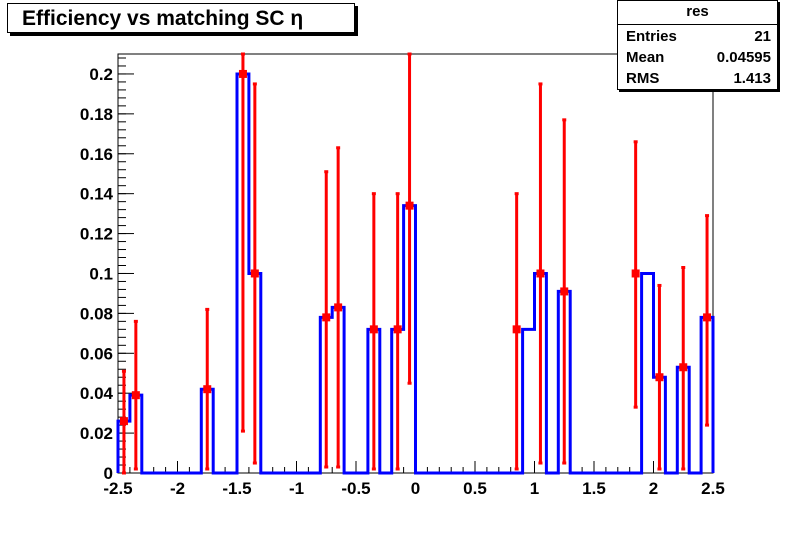 This screenshot has height=544, width=792. I want to click on x-tick-label: -2, so click(177, 488).